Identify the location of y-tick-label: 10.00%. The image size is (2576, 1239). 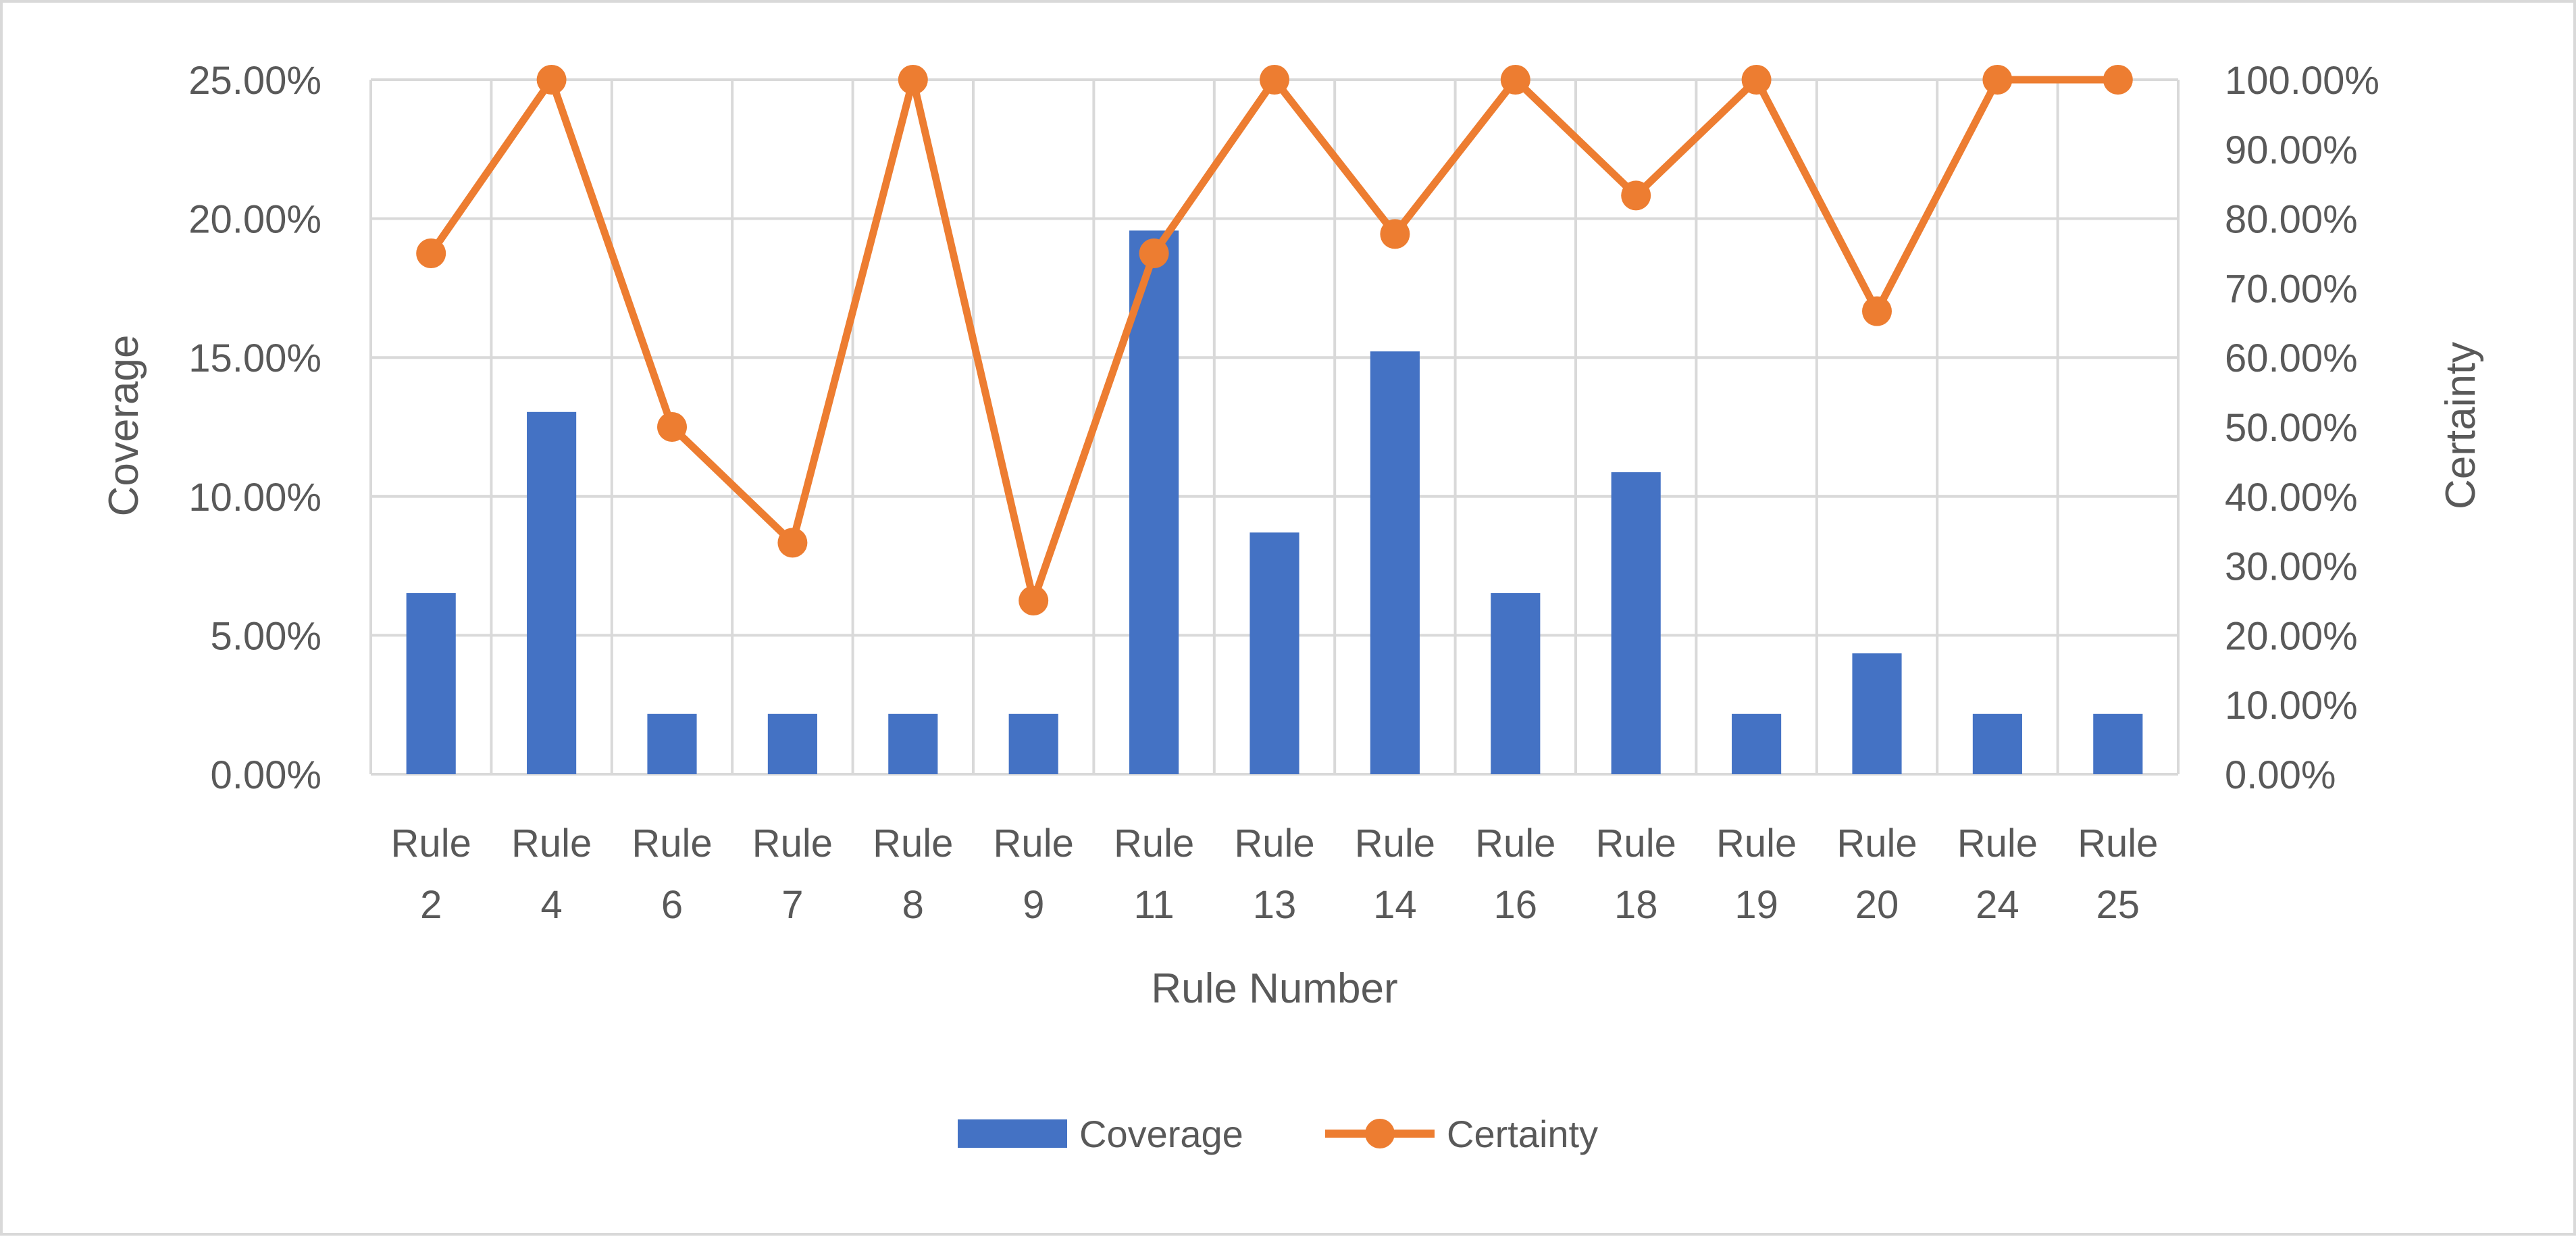
(255, 498).